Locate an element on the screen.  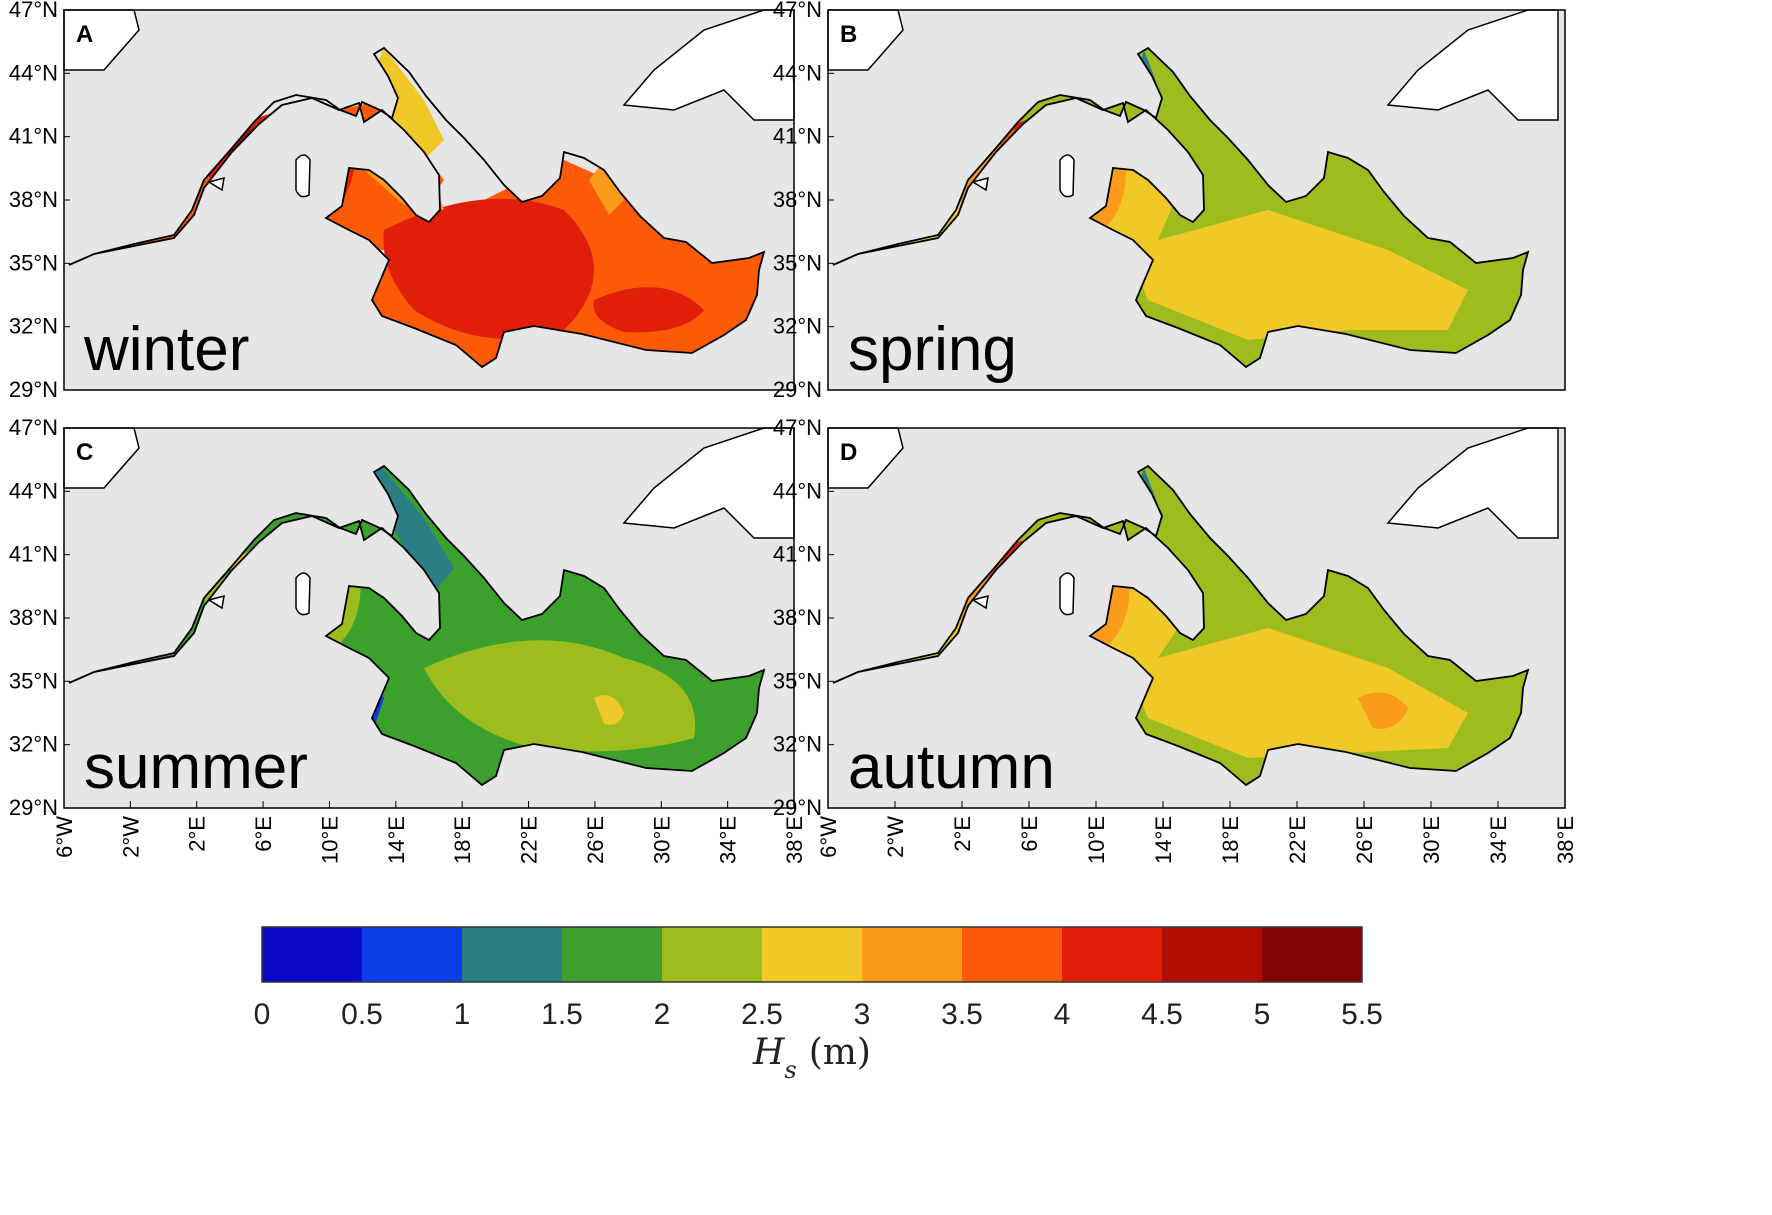
colorbar-tick-label: 3.5 is located at coordinates (962, 1014).